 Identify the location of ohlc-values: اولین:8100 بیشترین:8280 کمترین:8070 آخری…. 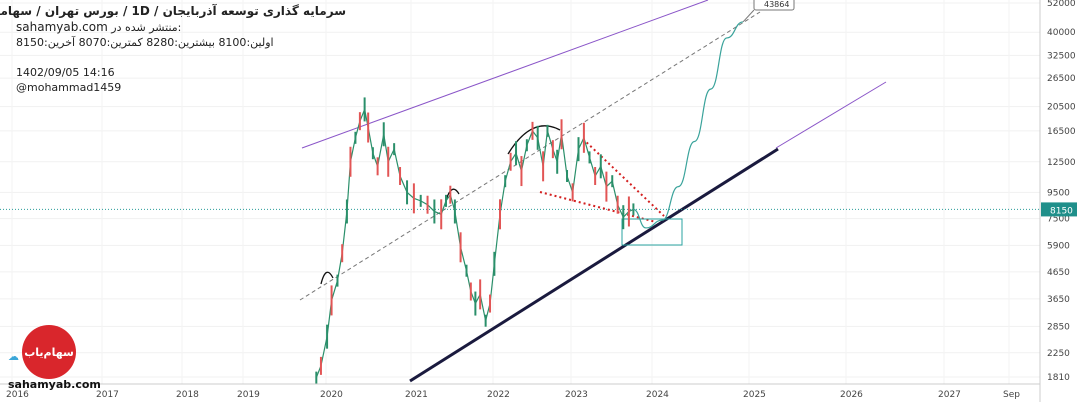
(145, 42).